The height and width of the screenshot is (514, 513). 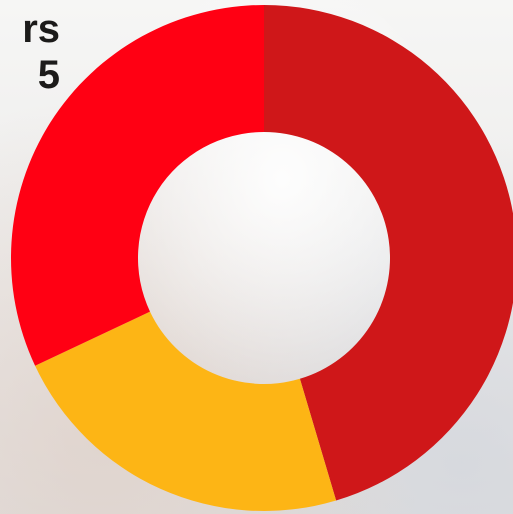 I want to click on title-line-2: 5, so click(x=48, y=75).